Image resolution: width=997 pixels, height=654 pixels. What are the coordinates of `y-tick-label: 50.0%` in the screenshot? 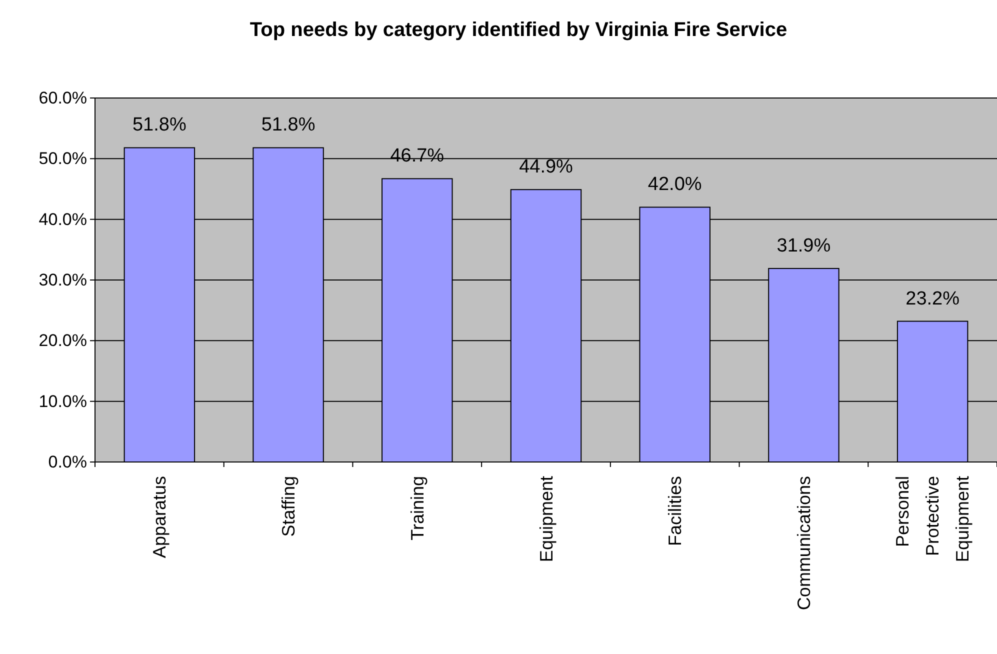 It's located at (62, 158).